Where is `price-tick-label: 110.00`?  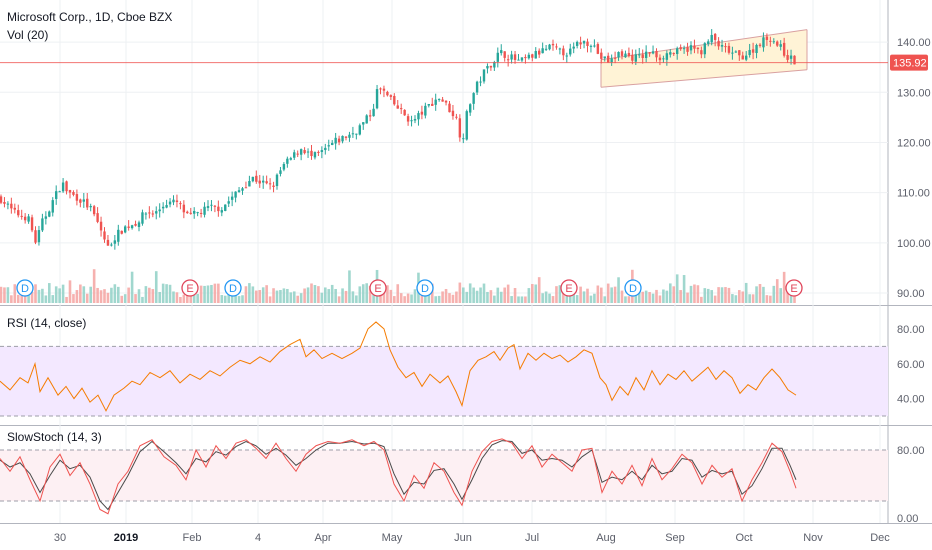 price-tick-label: 110.00 is located at coordinates (913, 194).